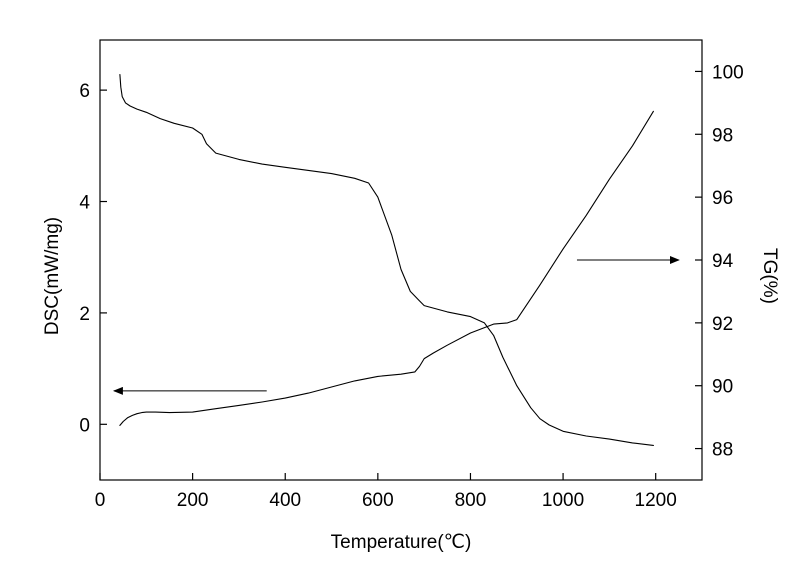 This screenshot has height=568, width=800. I want to click on x-tick-label: 0, so click(100, 500).